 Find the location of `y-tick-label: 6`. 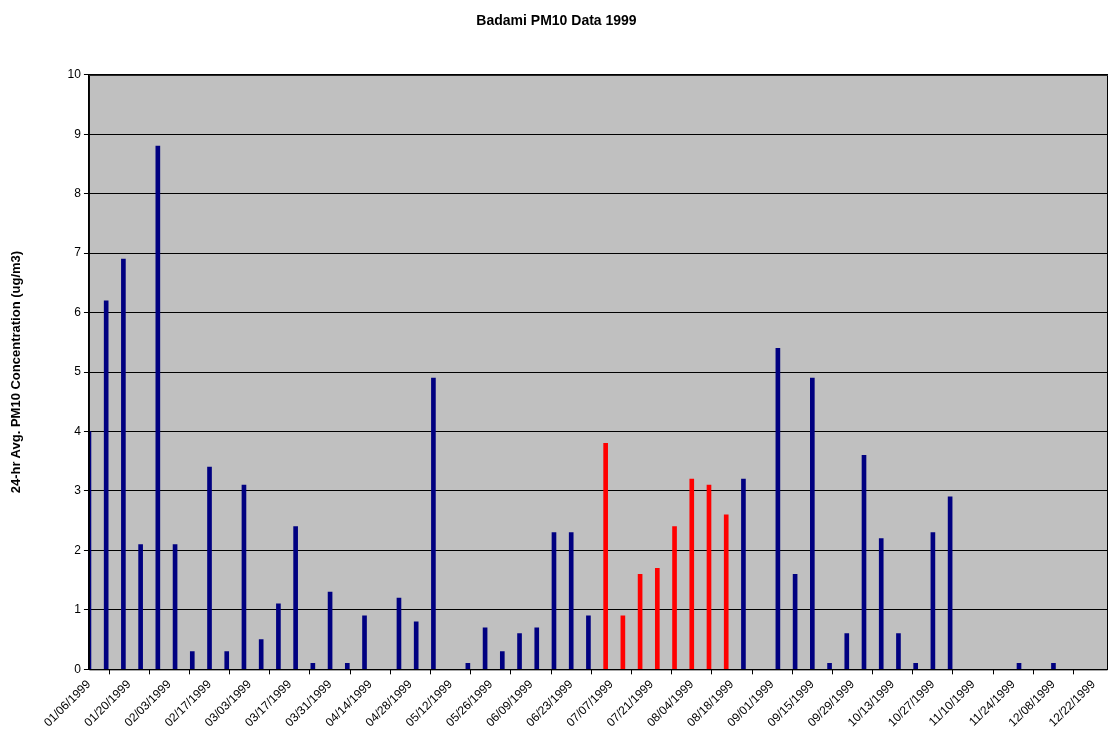

y-tick-label: 6 is located at coordinates (78, 311).